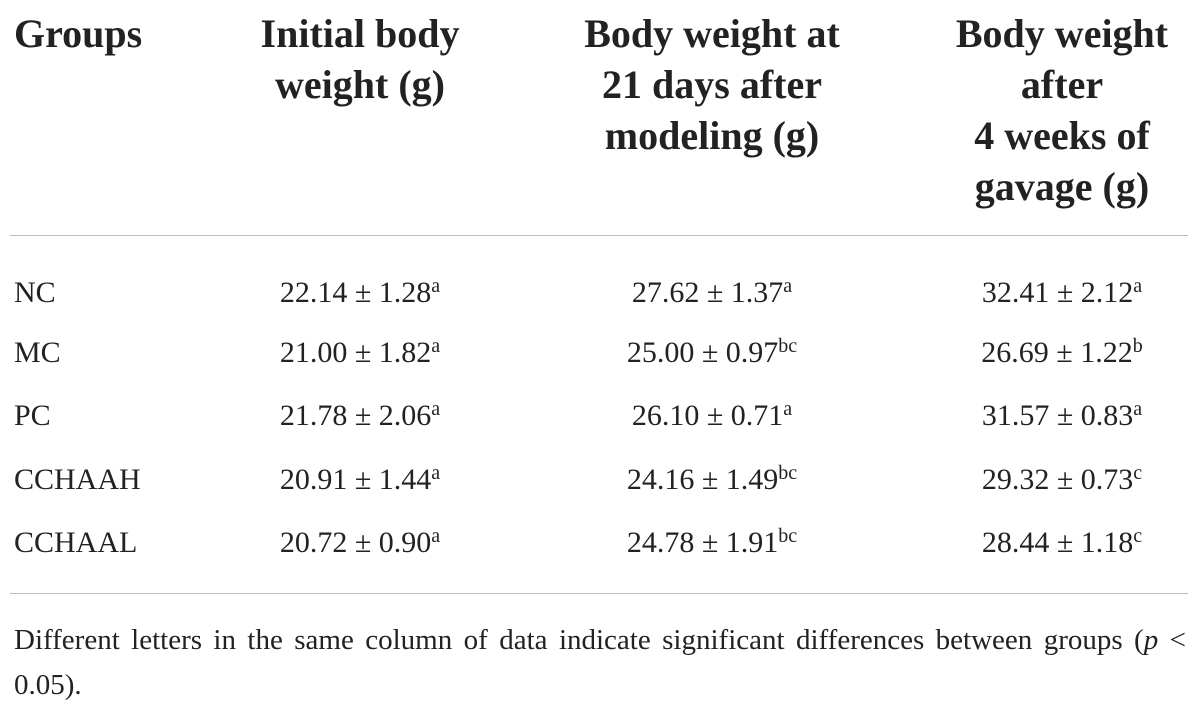 Image resolution: width=1200 pixels, height=713 pixels. I want to click on data-cell: 26.10 ± 0.71a, so click(712, 416).